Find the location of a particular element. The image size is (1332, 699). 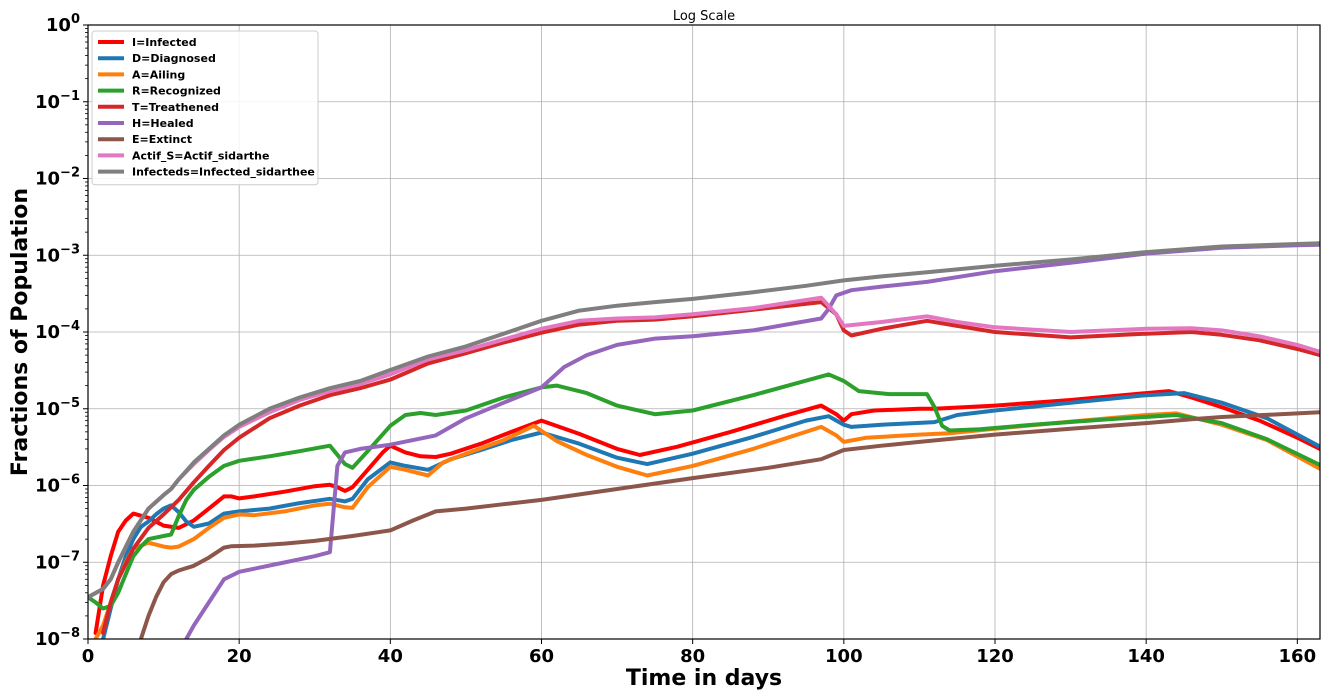

legend-label: Actif_S=Actif_sidarthe is located at coordinates (200, 155).